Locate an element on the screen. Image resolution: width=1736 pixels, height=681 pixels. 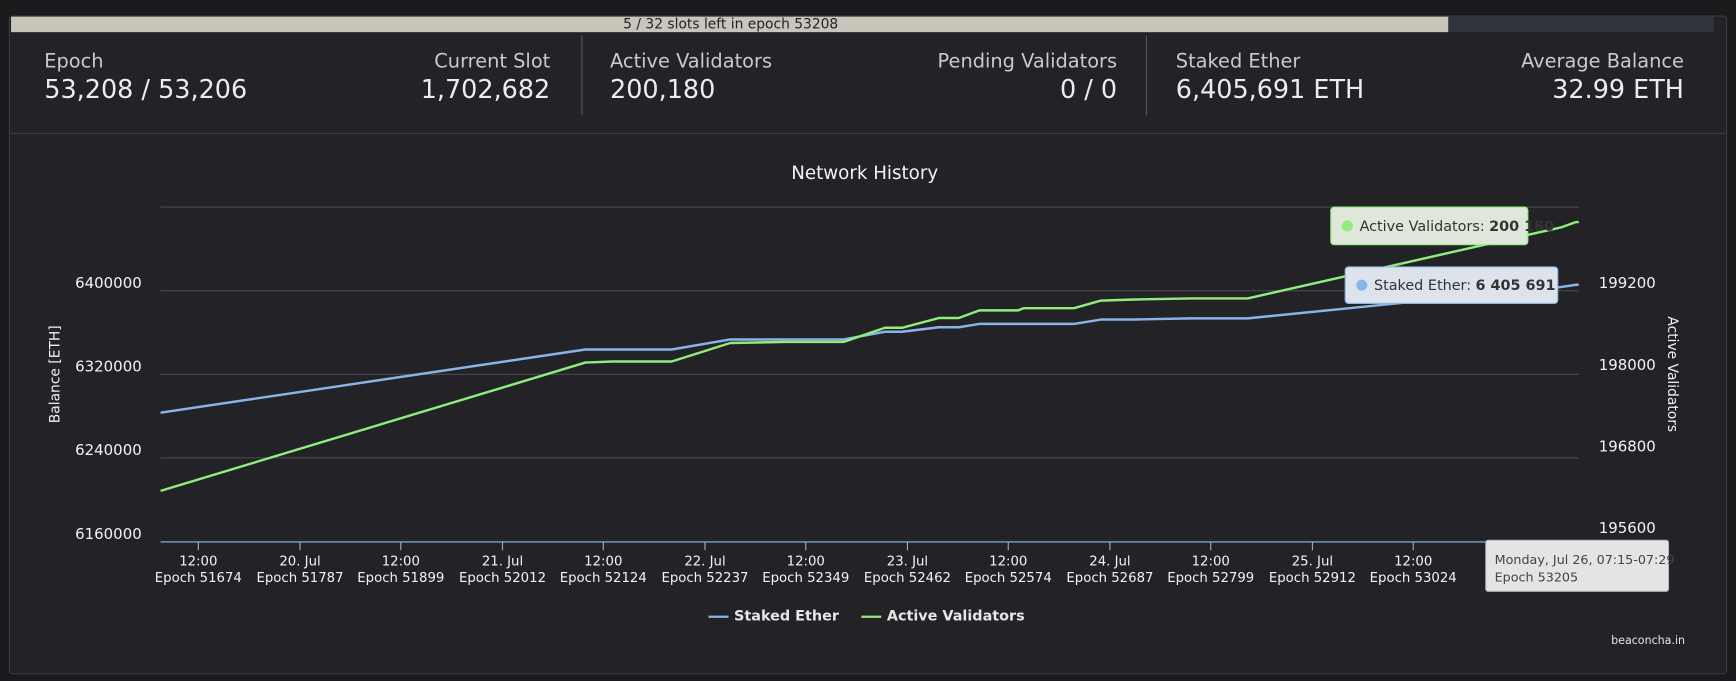
y-tick-label: 6240000 is located at coordinates (108, 450).